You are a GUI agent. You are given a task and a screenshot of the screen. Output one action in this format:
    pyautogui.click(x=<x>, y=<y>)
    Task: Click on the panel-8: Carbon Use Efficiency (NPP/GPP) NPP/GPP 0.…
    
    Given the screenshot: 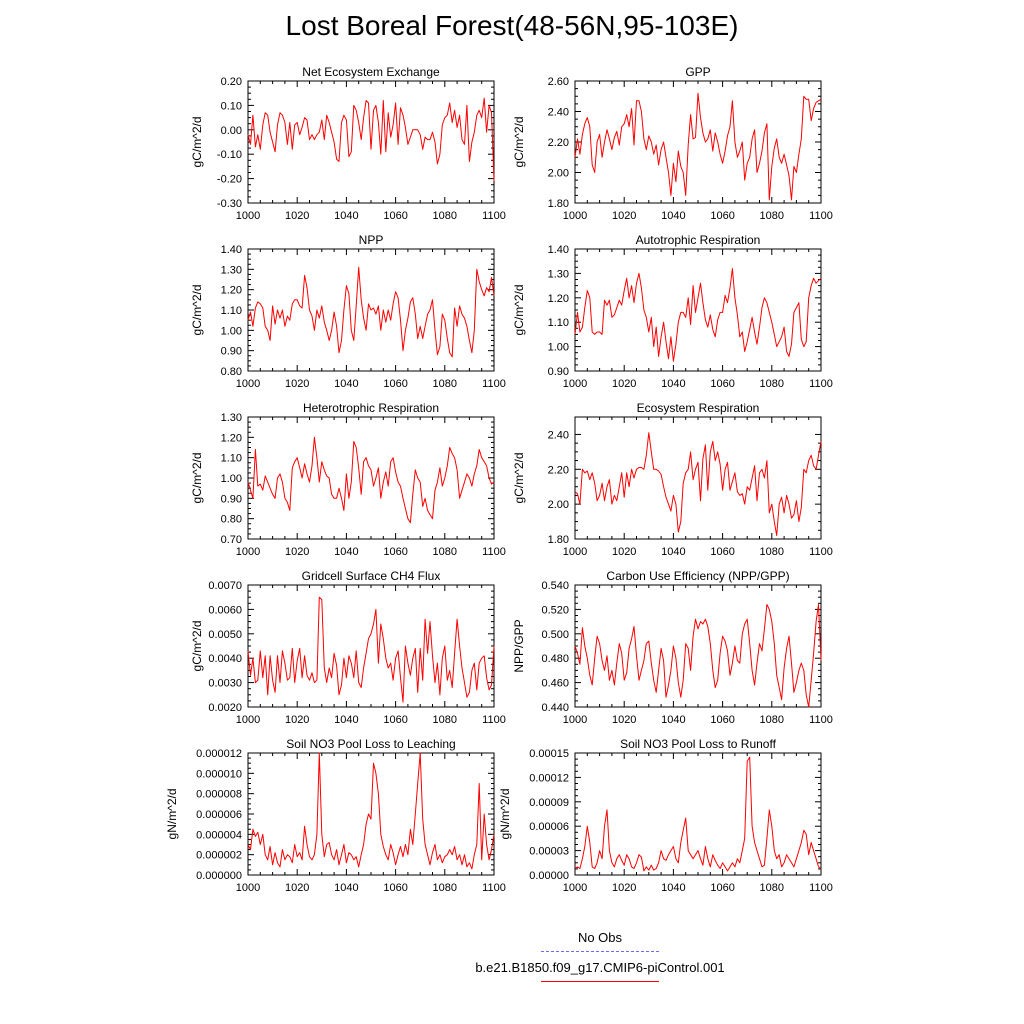 What is the action you would take?
    pyautogui.click(x=672, y=647)
    